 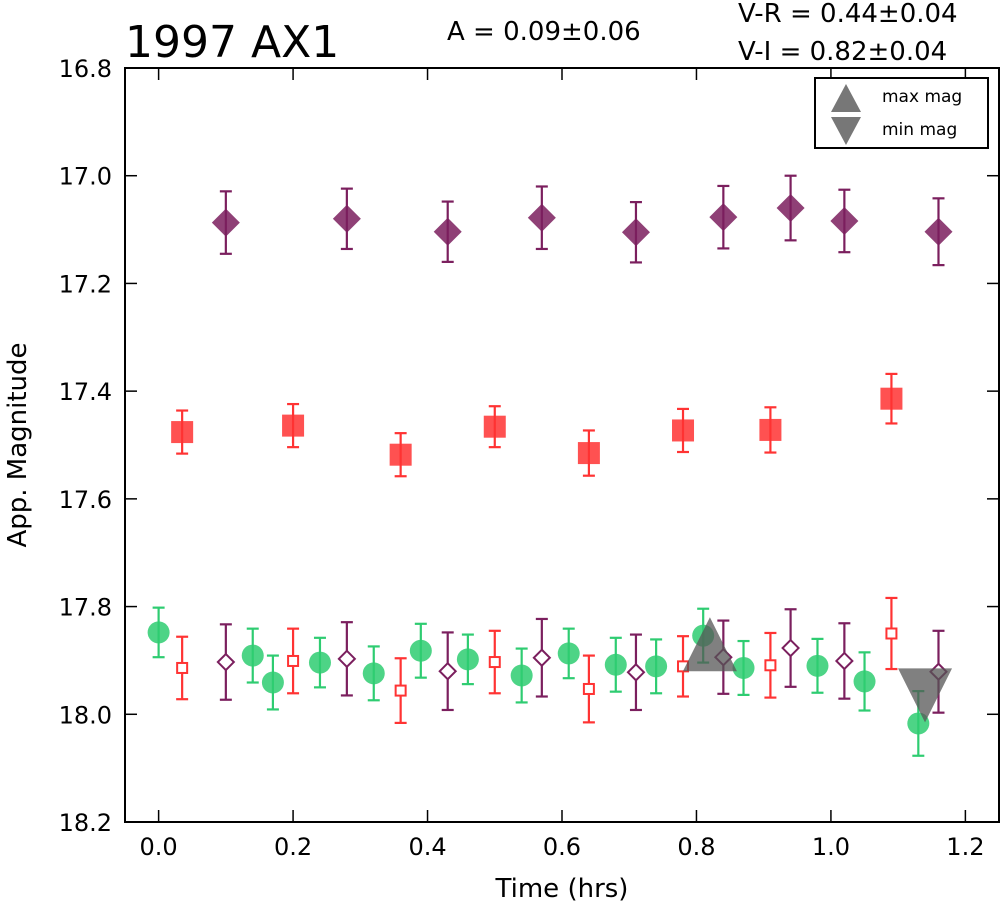 What do you see at coordinates (696, 847) in the screenshot?
I see `x-tick-label: 0.8` at bounding box center [696, 847].